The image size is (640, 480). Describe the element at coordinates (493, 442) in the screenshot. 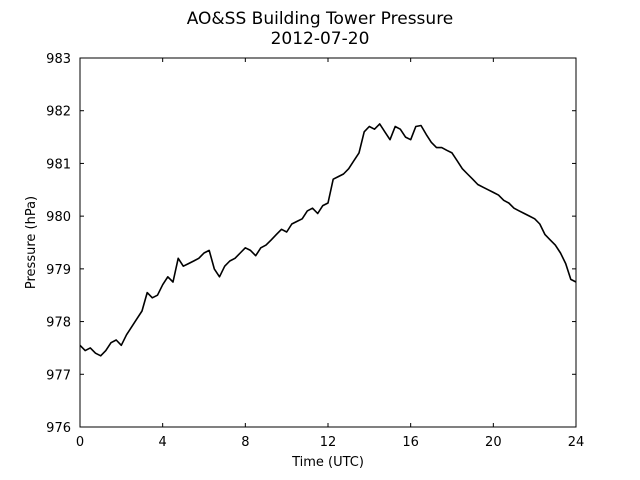

I see `x-tick-label: 20` at that location.